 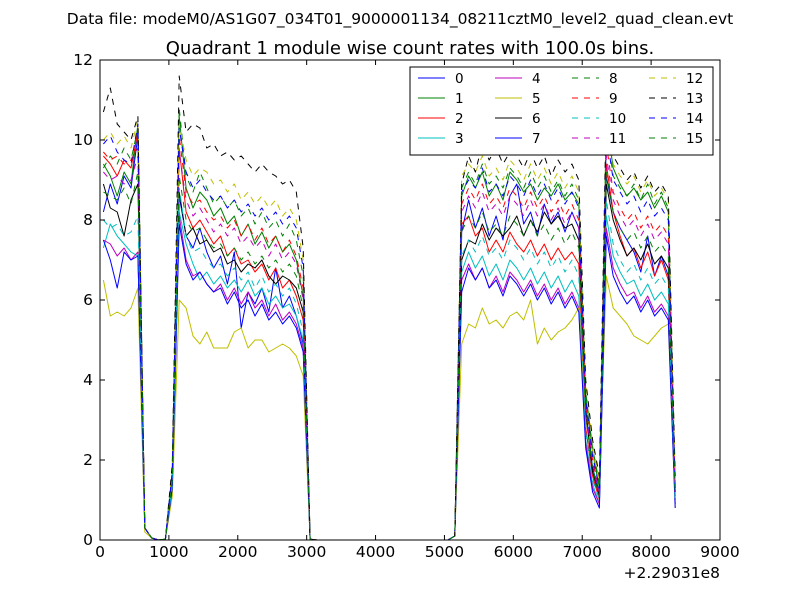 What do you see at coordinates (459, 119) in the screenshot?
I see `legend-label-2: 2` at bounding box center [459, 119].